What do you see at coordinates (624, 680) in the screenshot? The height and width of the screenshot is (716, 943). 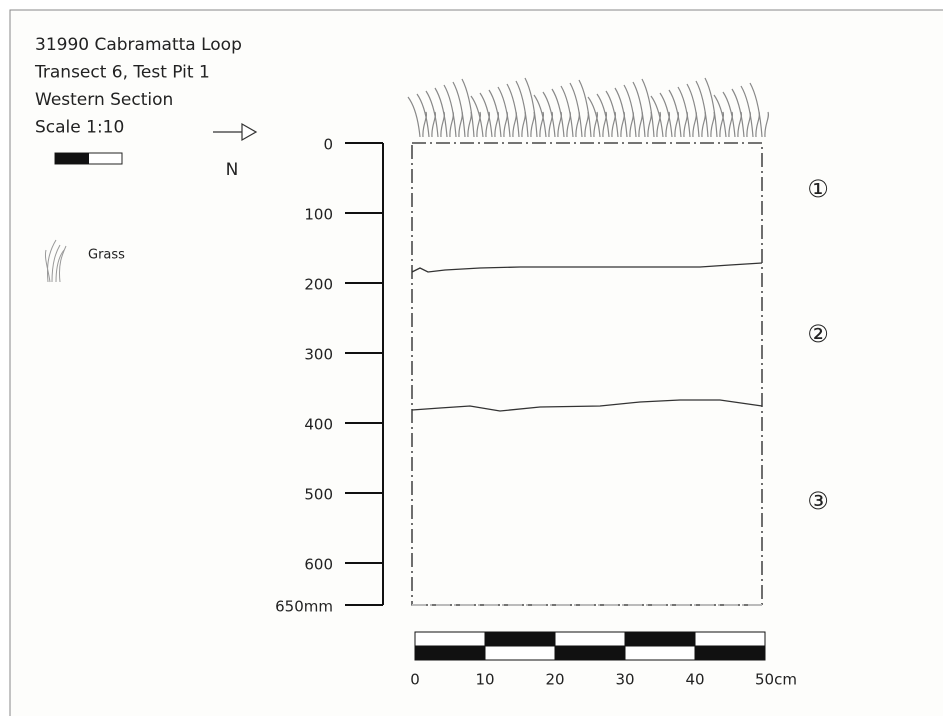 I see `width-tick-label: 30` at bounding box center [624, 680].